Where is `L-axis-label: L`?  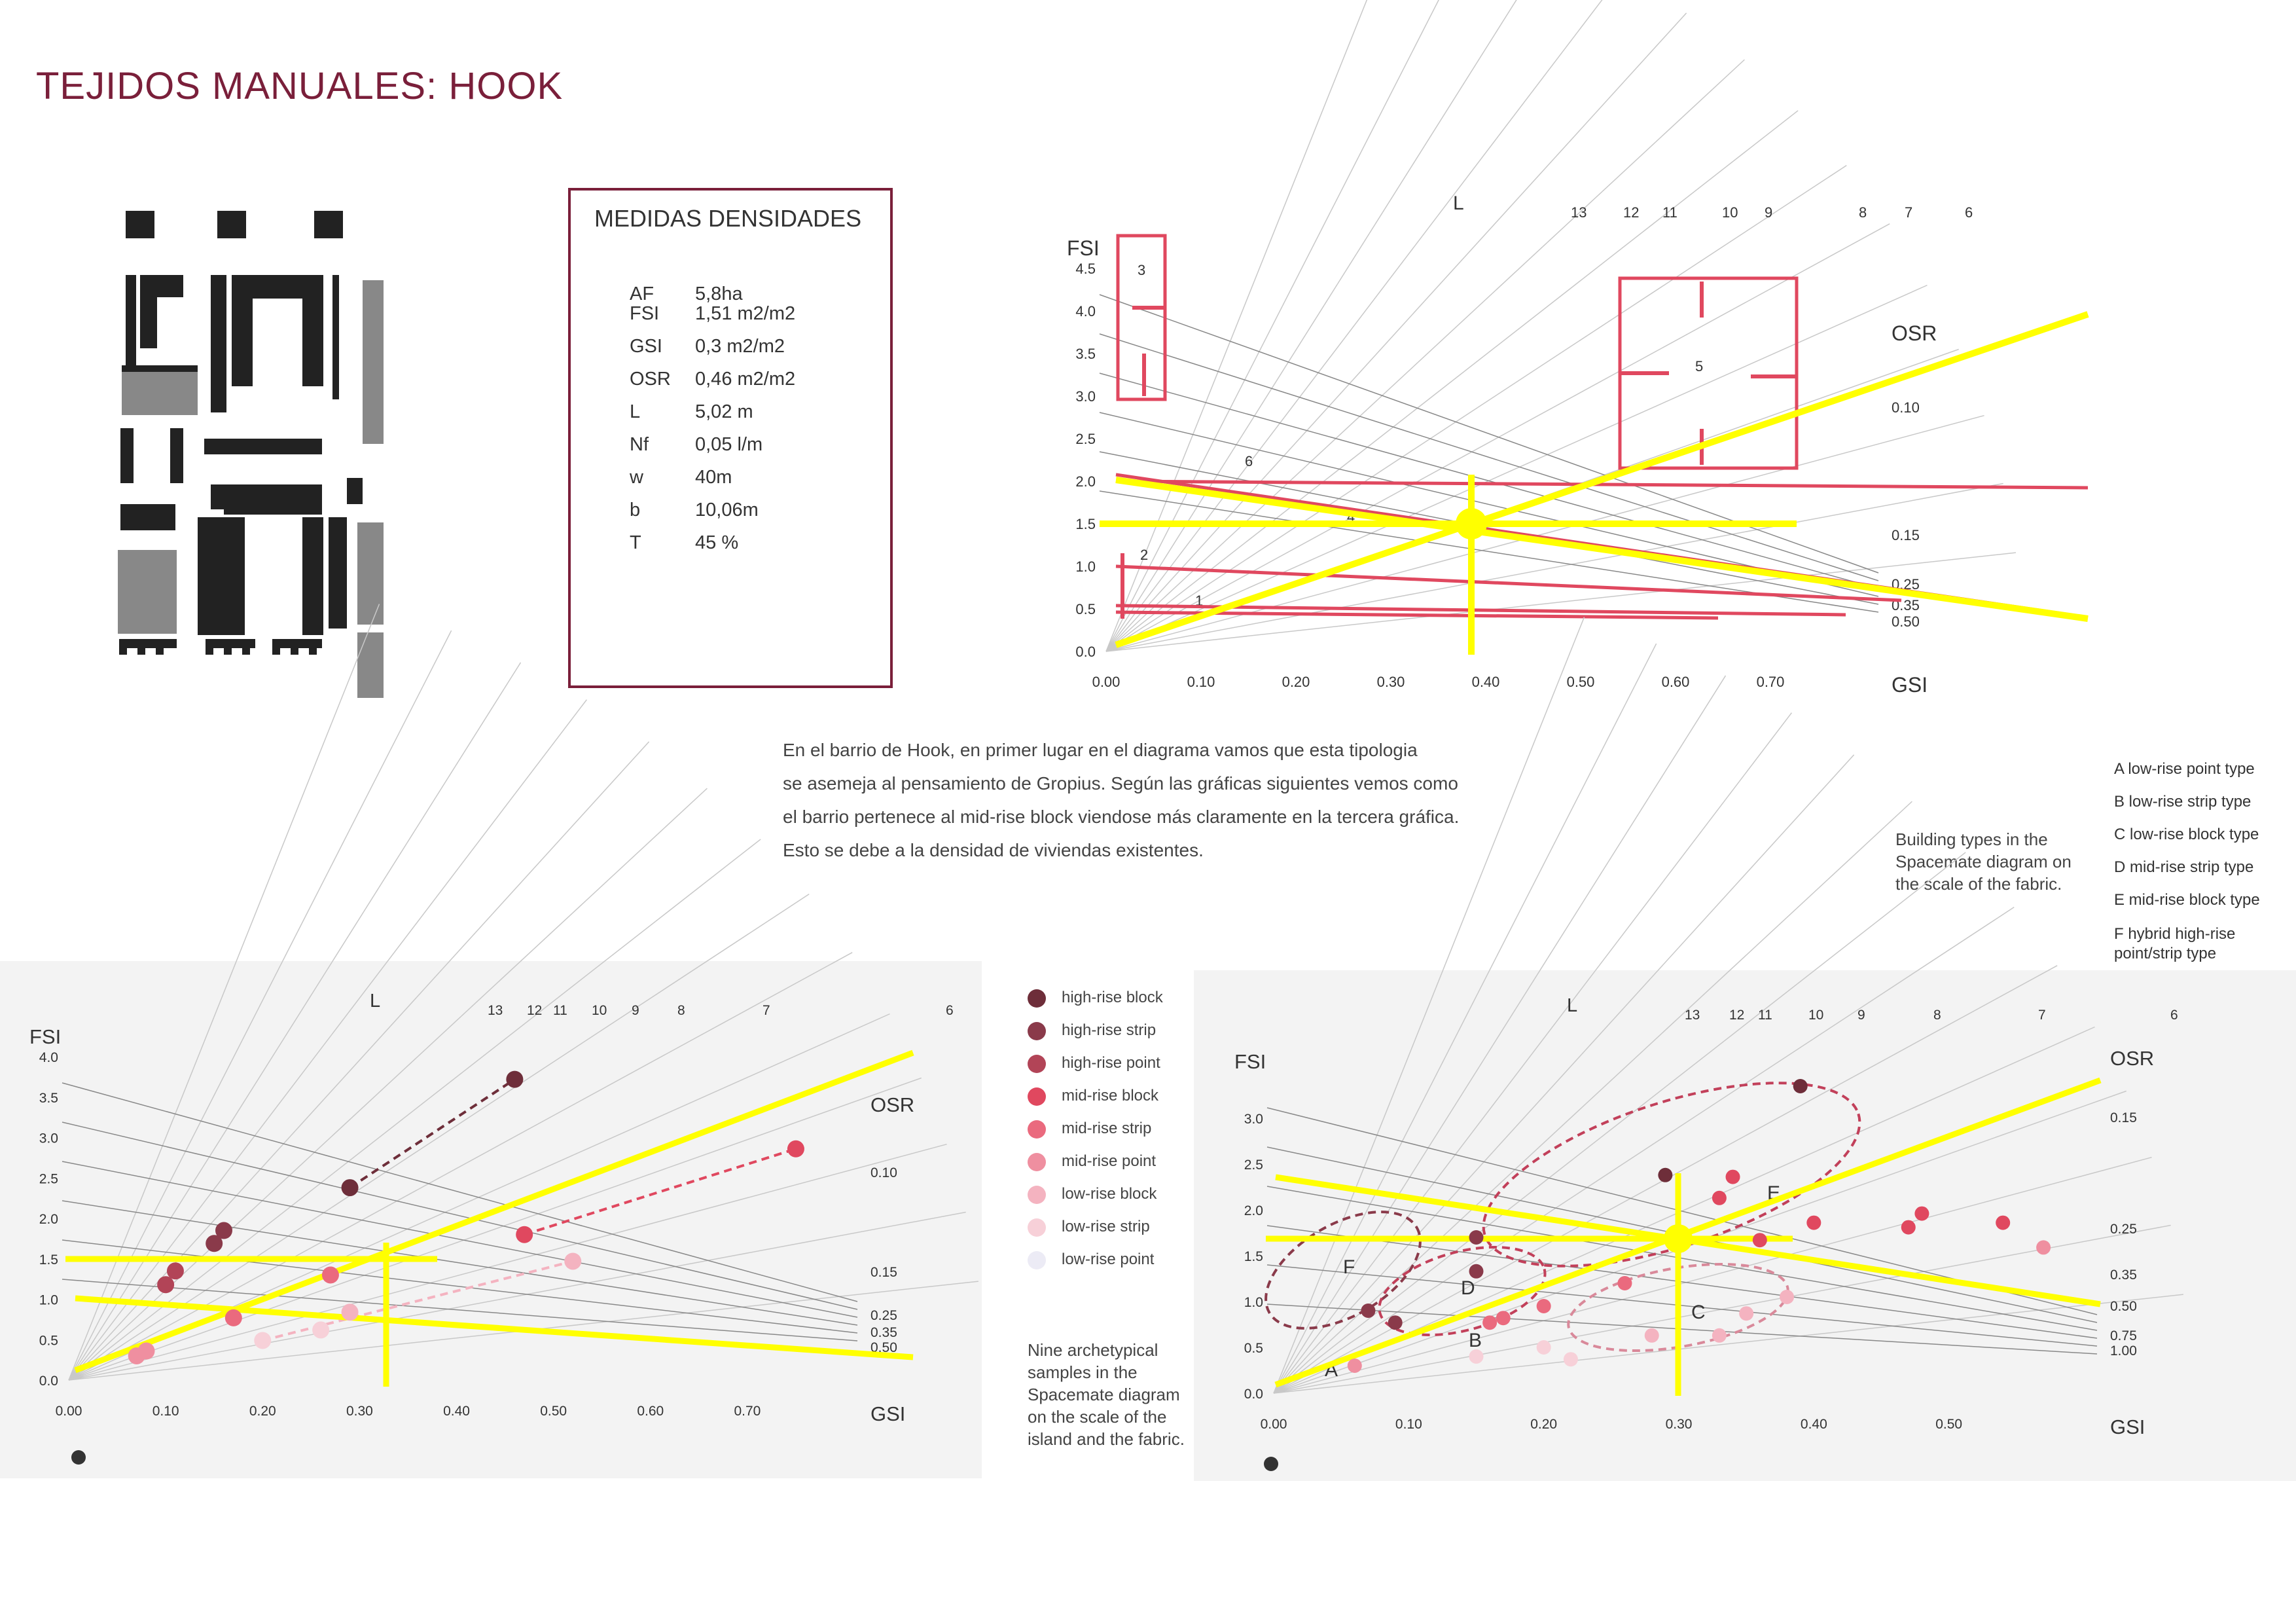 L-axis-label: L is located at coordinates (1572, 1005).